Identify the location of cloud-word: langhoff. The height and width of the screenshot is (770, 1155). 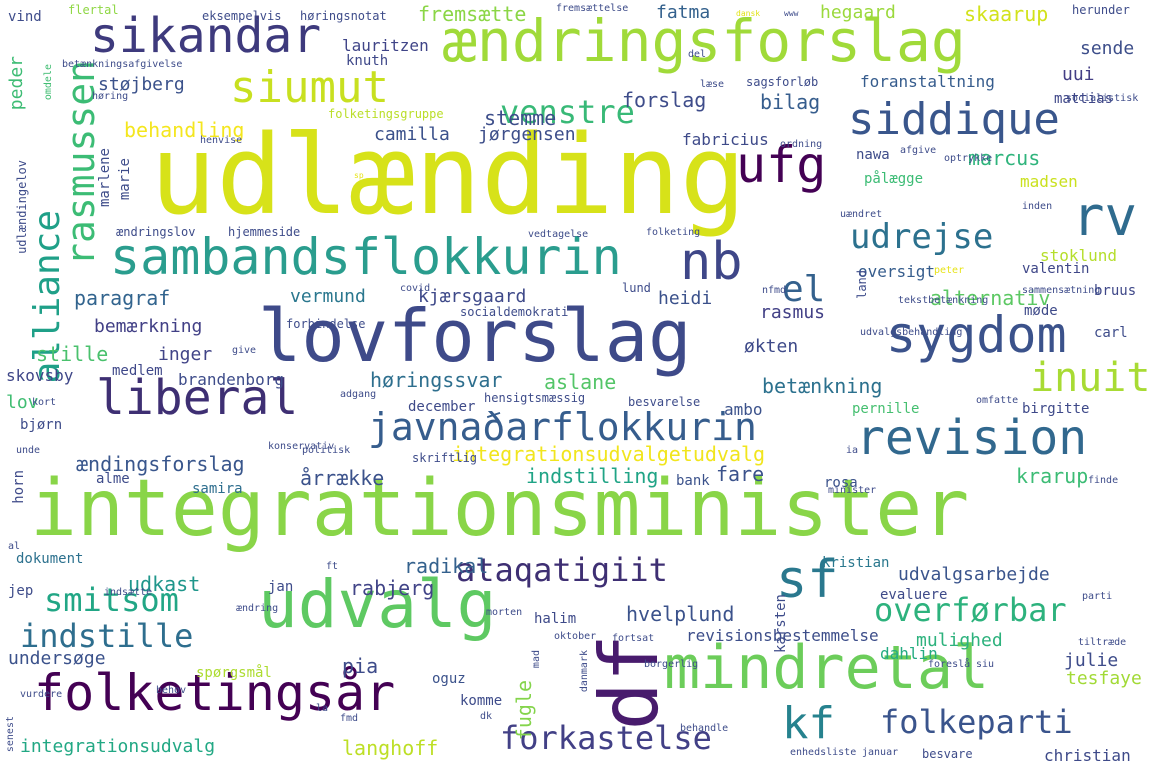
(390, 748).